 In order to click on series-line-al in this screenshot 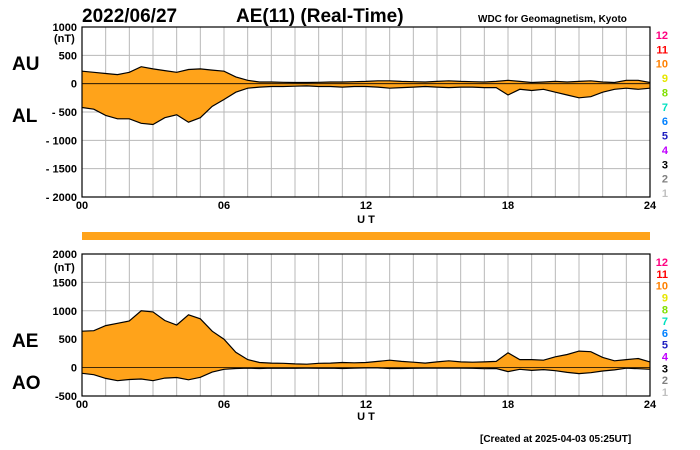, I will do `click(366, 105)`.